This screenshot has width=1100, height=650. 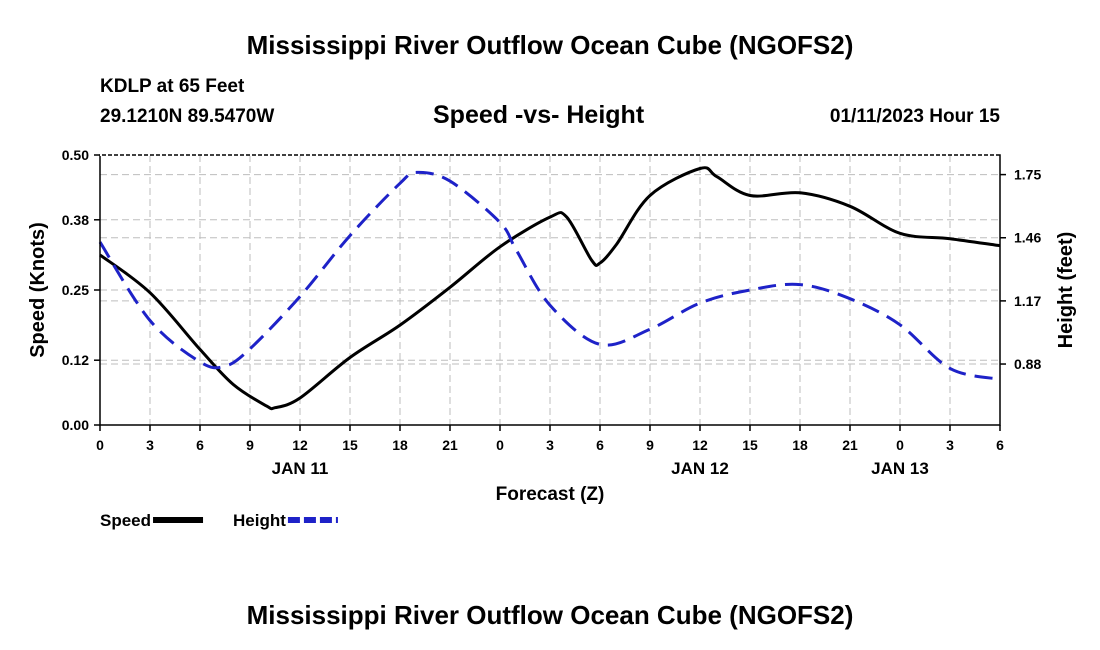 I want to click on x-date-label: JAN 12, so click(x=700, y=468).